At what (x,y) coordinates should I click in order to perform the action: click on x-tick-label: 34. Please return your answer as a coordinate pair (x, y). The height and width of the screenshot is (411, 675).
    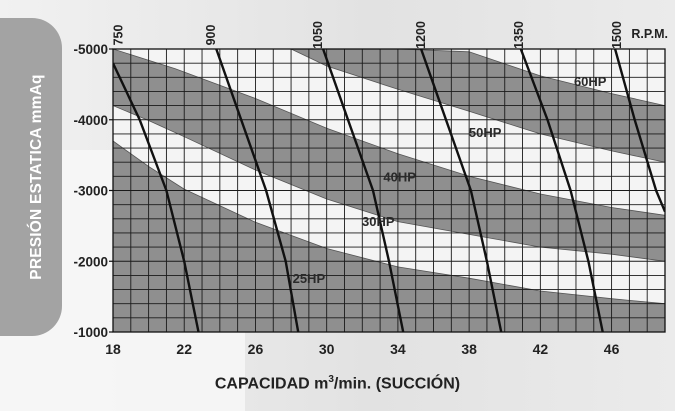
    Looking at the image, I should click on (398, 349).